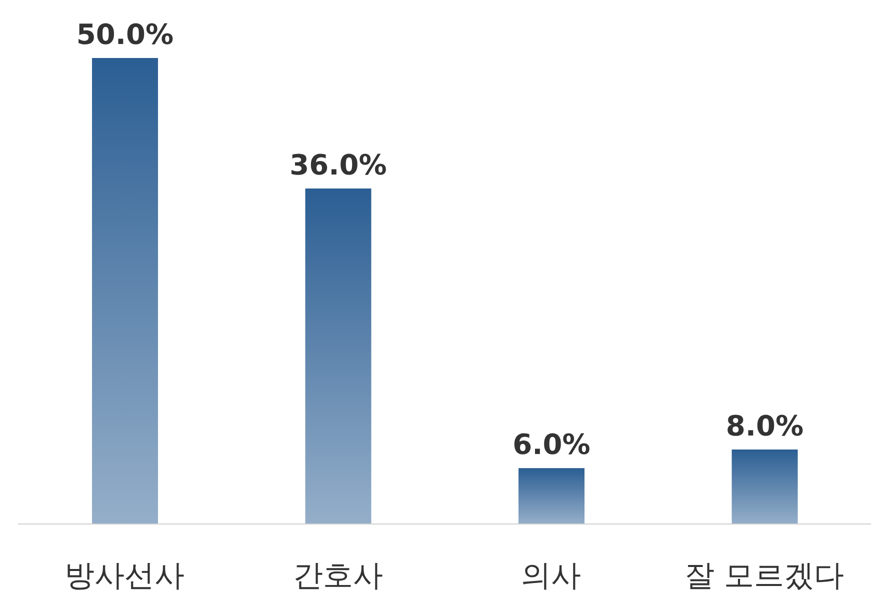 The height and width of the screenshot is (612, 889). Describe the element at coordinates (764, 576) in the screenshot. I see `x-tick-label: 잘 모르겠다` at that location.